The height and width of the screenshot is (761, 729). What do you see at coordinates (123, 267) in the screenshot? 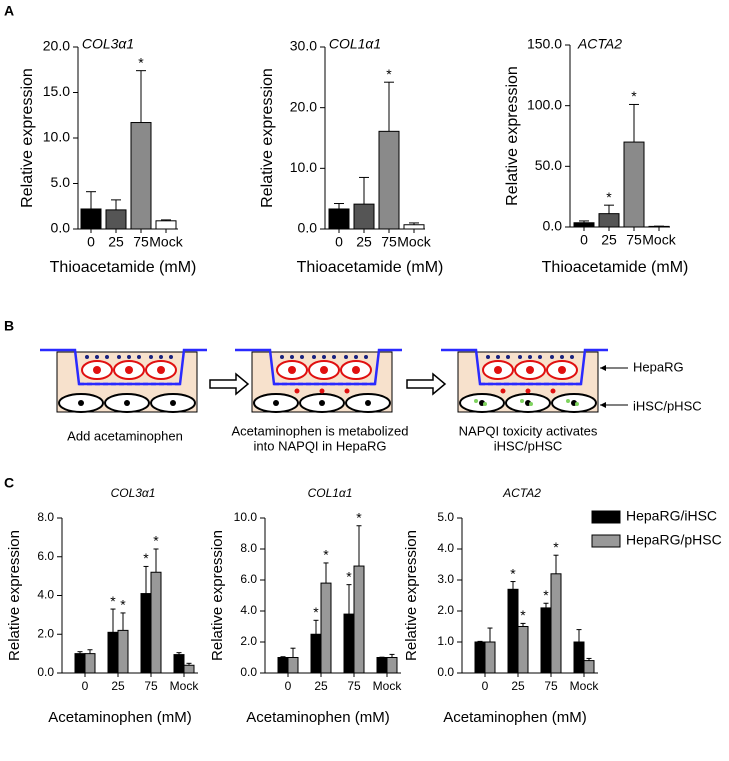
I see `x-axis-label: Thioacetamide (mM)` at bounding box center [123, 267].